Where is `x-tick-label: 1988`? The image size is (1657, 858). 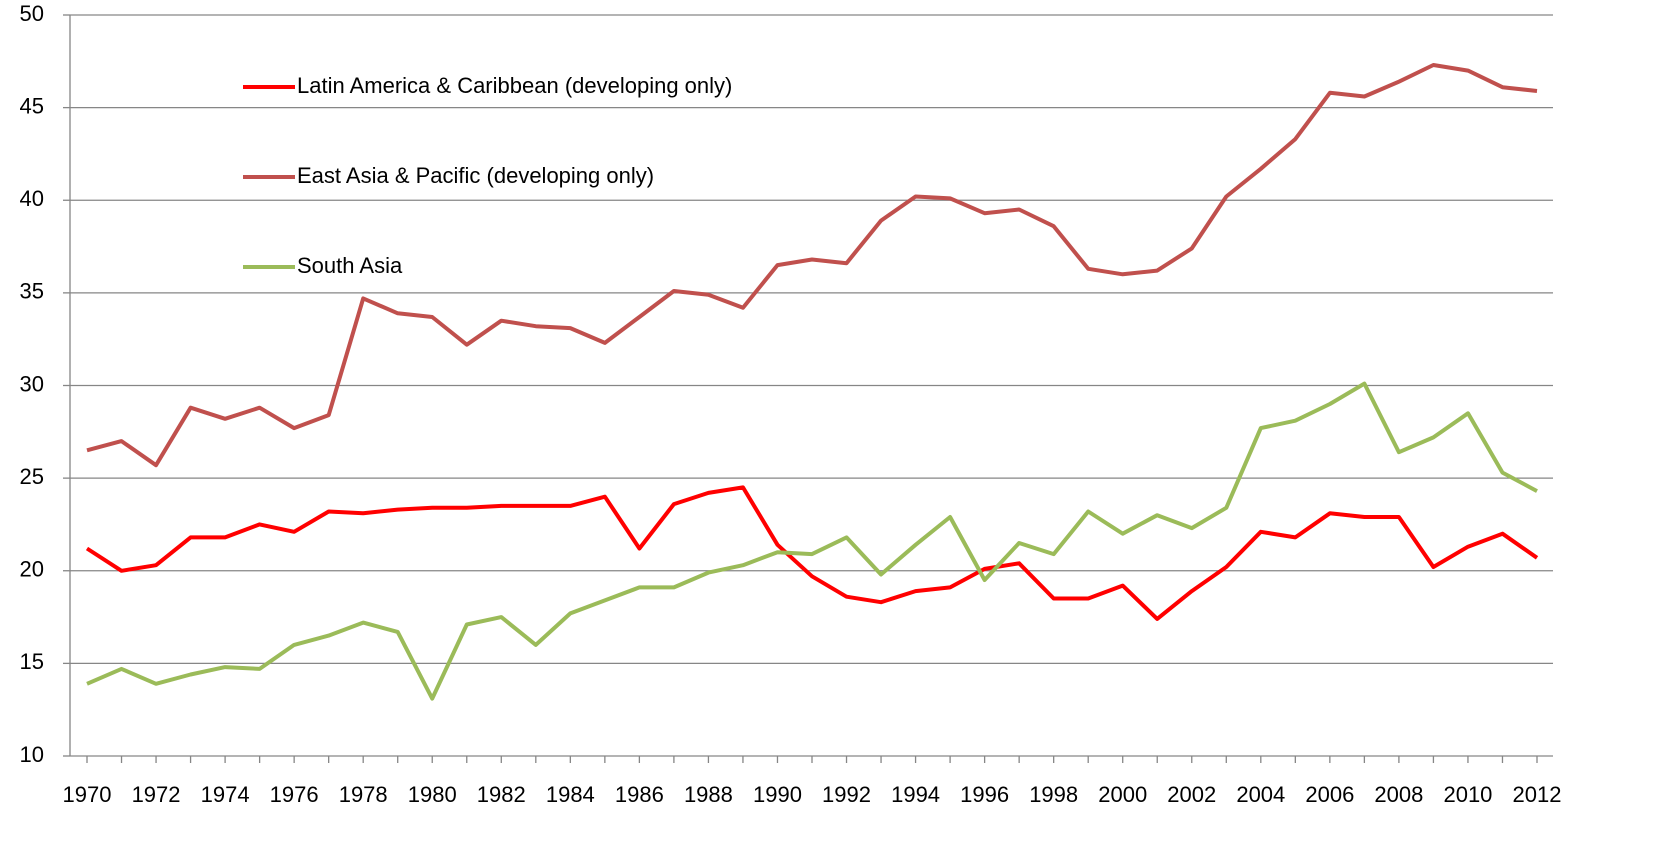 x-tick-label: 1988 is located at coordinates (708, 794).